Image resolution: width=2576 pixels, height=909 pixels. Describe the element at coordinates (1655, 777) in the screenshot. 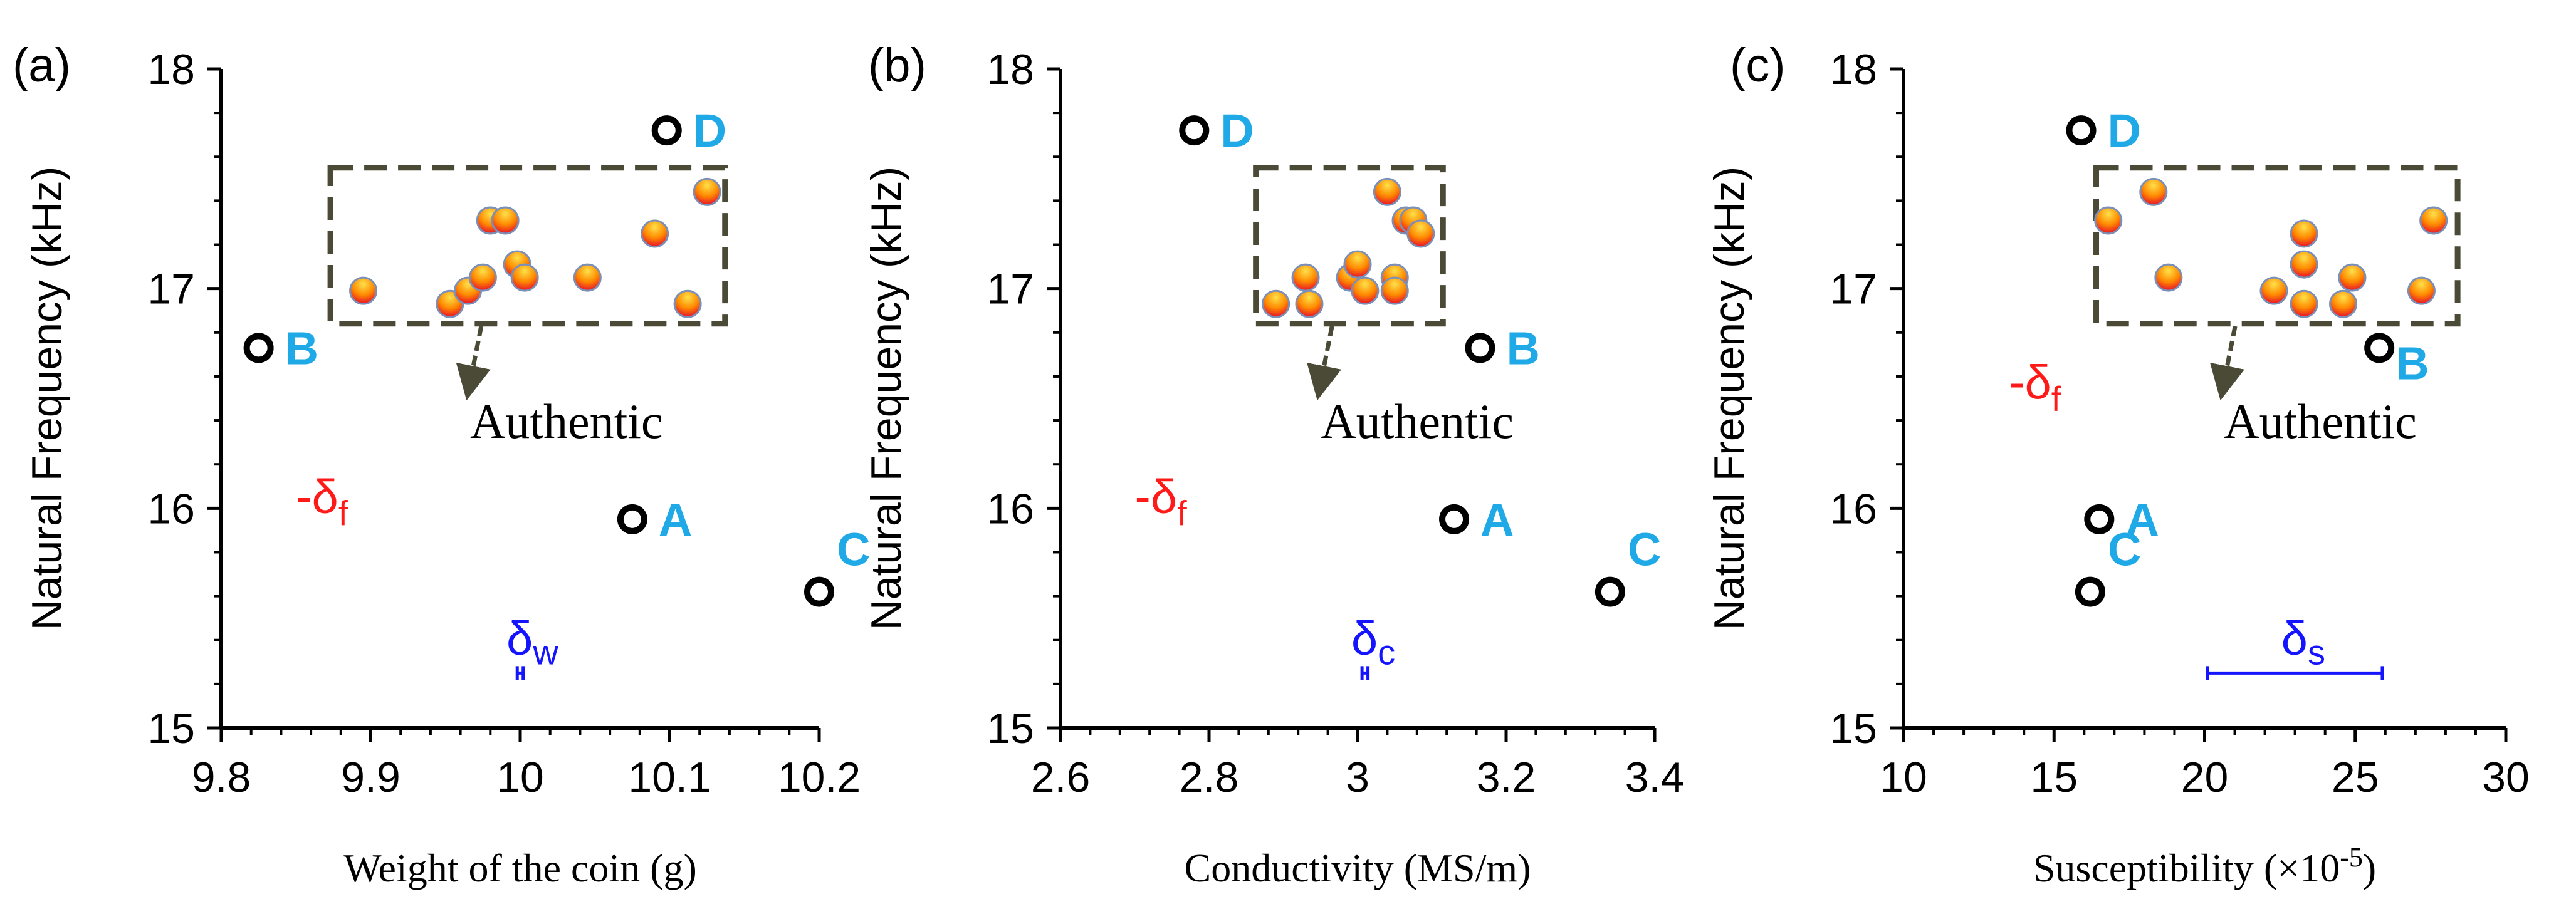

I see `x-tick-label: 3.4` at that location.